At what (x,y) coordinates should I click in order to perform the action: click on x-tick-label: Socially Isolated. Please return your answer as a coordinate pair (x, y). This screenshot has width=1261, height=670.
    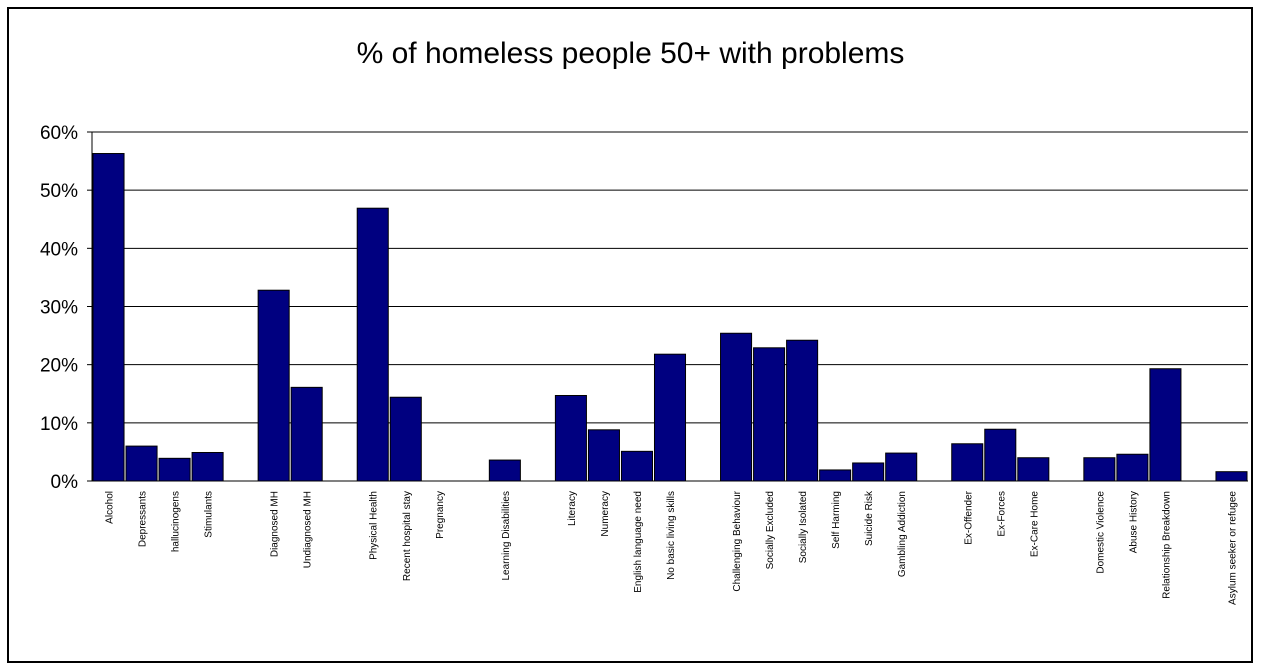
    Looking at the image, I should click on (803, 527).